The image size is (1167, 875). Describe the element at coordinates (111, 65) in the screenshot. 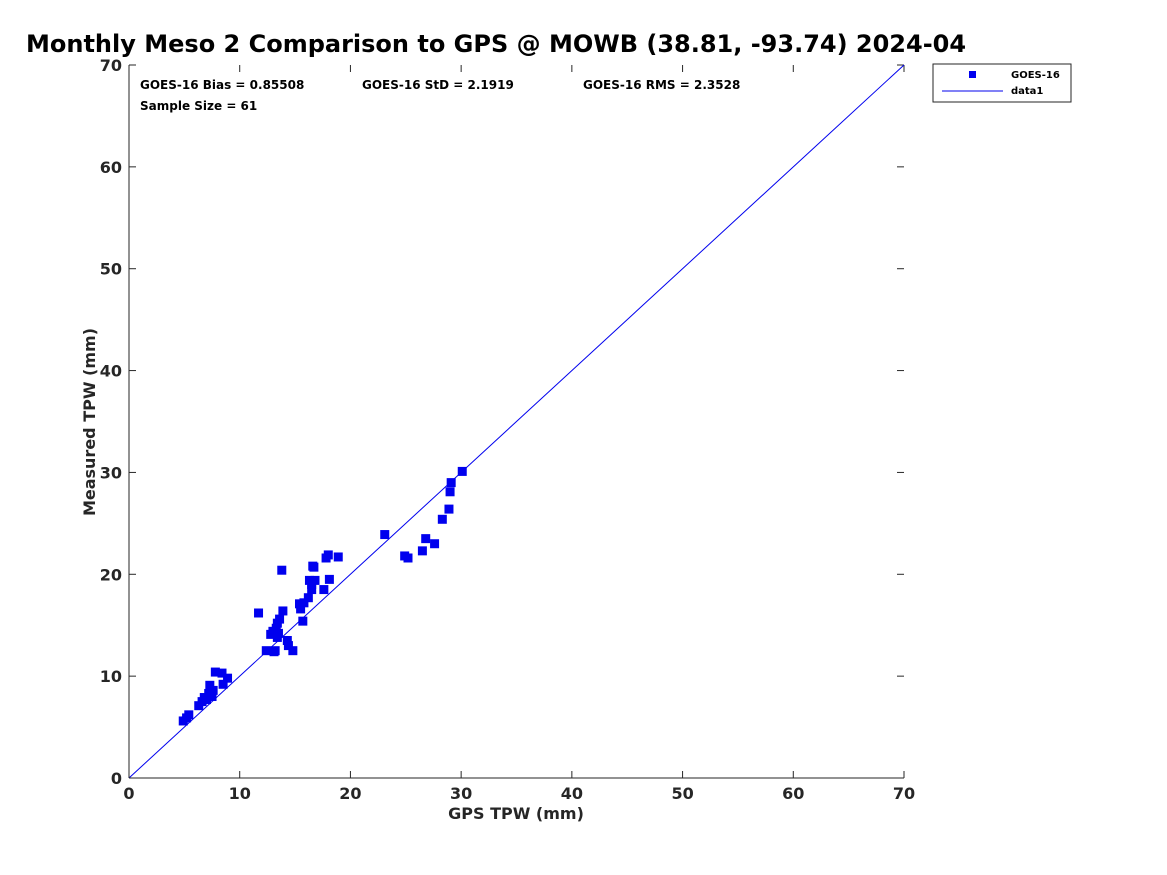

I see `y-tick-label: 70` at that location.